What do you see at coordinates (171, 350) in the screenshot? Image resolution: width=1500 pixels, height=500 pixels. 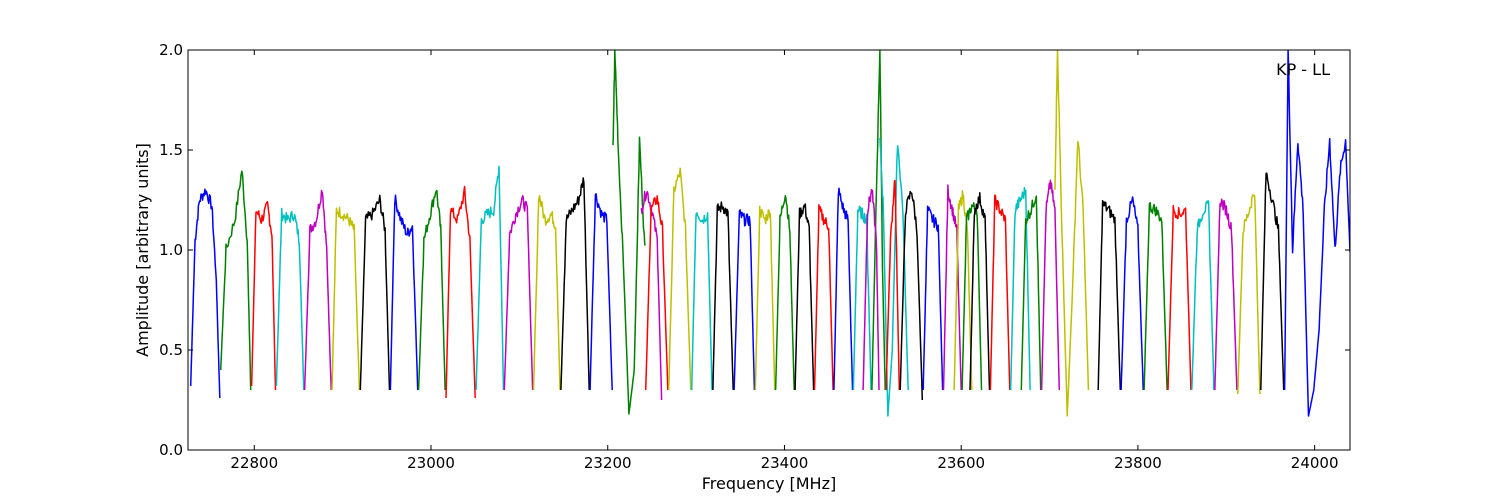 I see `y-tick-label: 0.5` at bounding box center [171, 350].